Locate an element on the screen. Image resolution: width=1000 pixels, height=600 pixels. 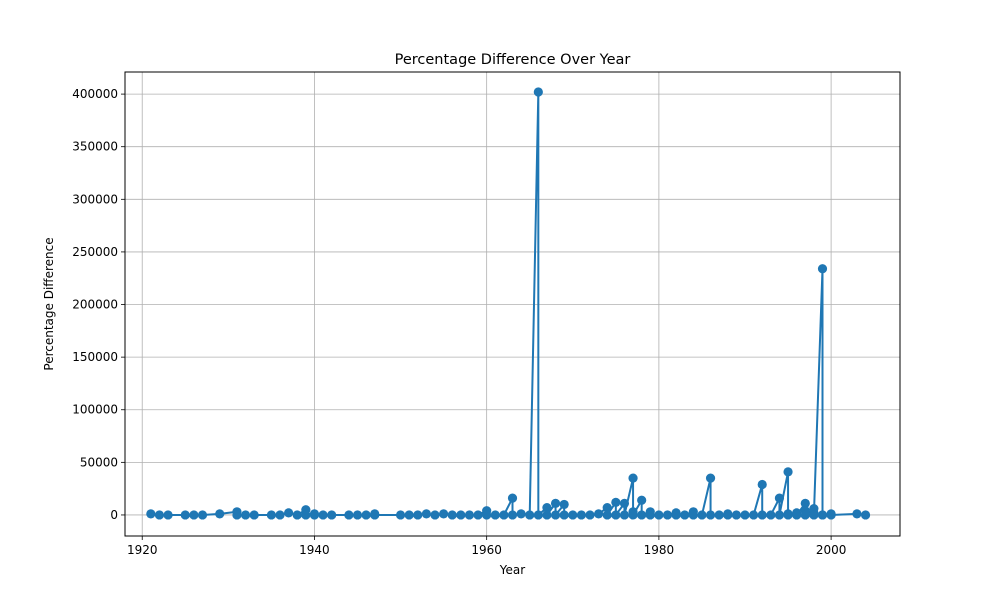
chart-title: Percentage Difference Over Year is located at coordinates (513, 60).